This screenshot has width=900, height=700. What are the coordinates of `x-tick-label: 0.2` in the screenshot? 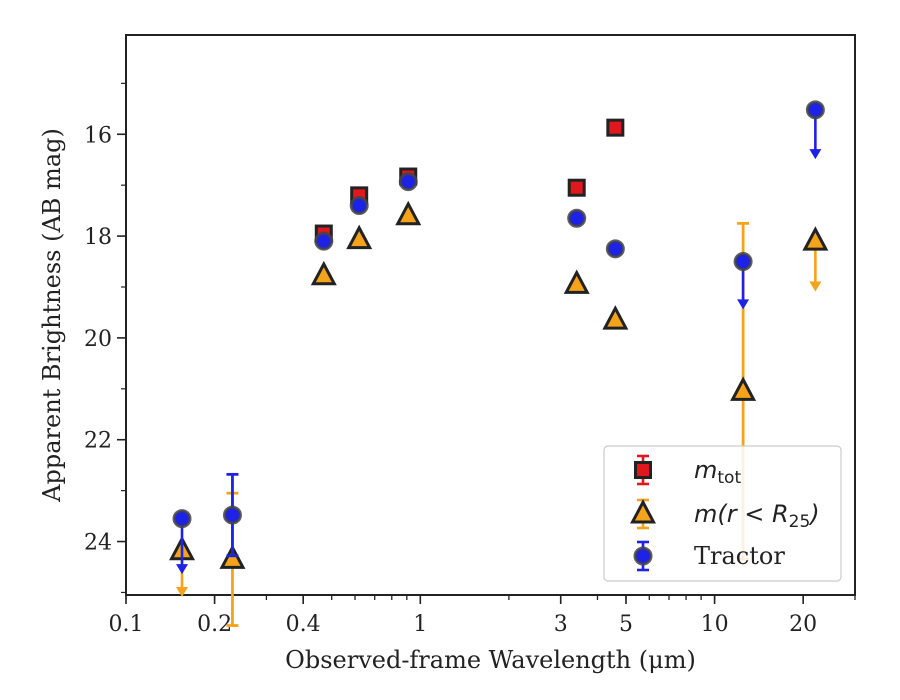 It's located at (214, 624).